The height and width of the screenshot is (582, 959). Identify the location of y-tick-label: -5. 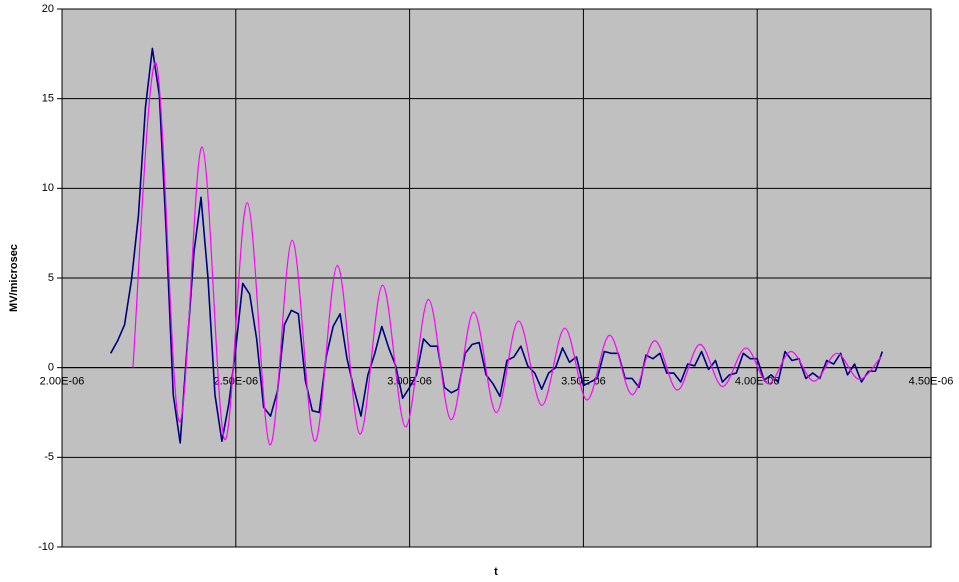
(49, 457).